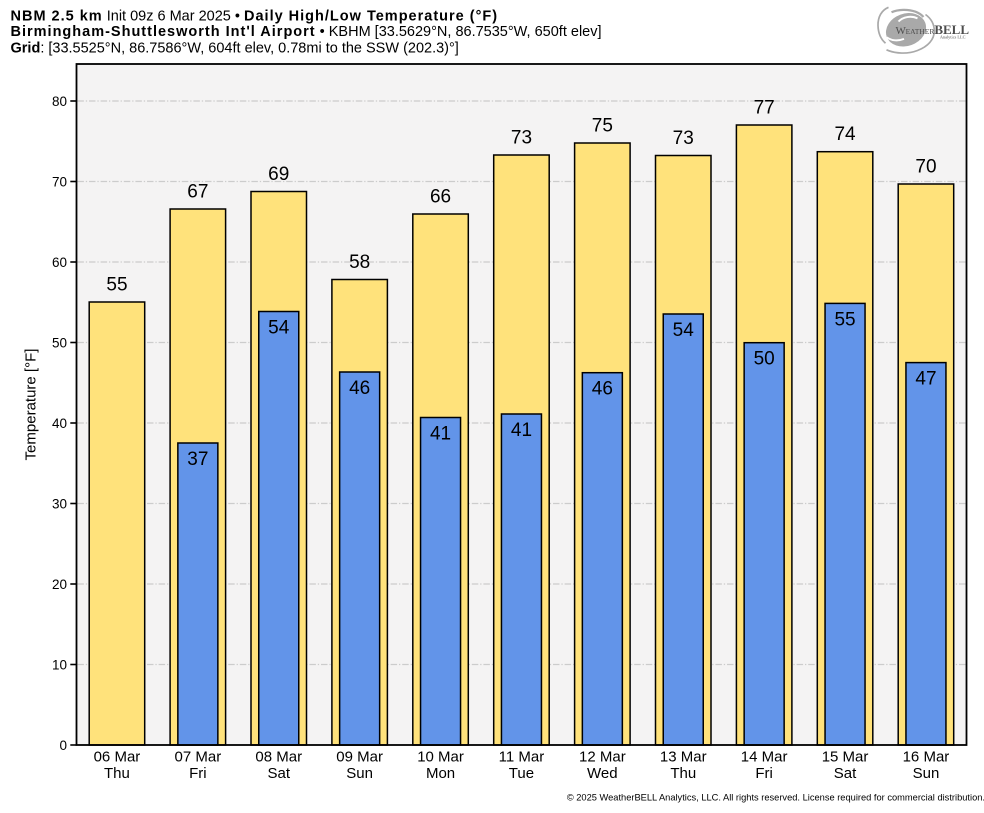  What do you see at coordinates (197, 191) in the screenshot?
I see `svg-text: 67` at bounding box center [197, 191].